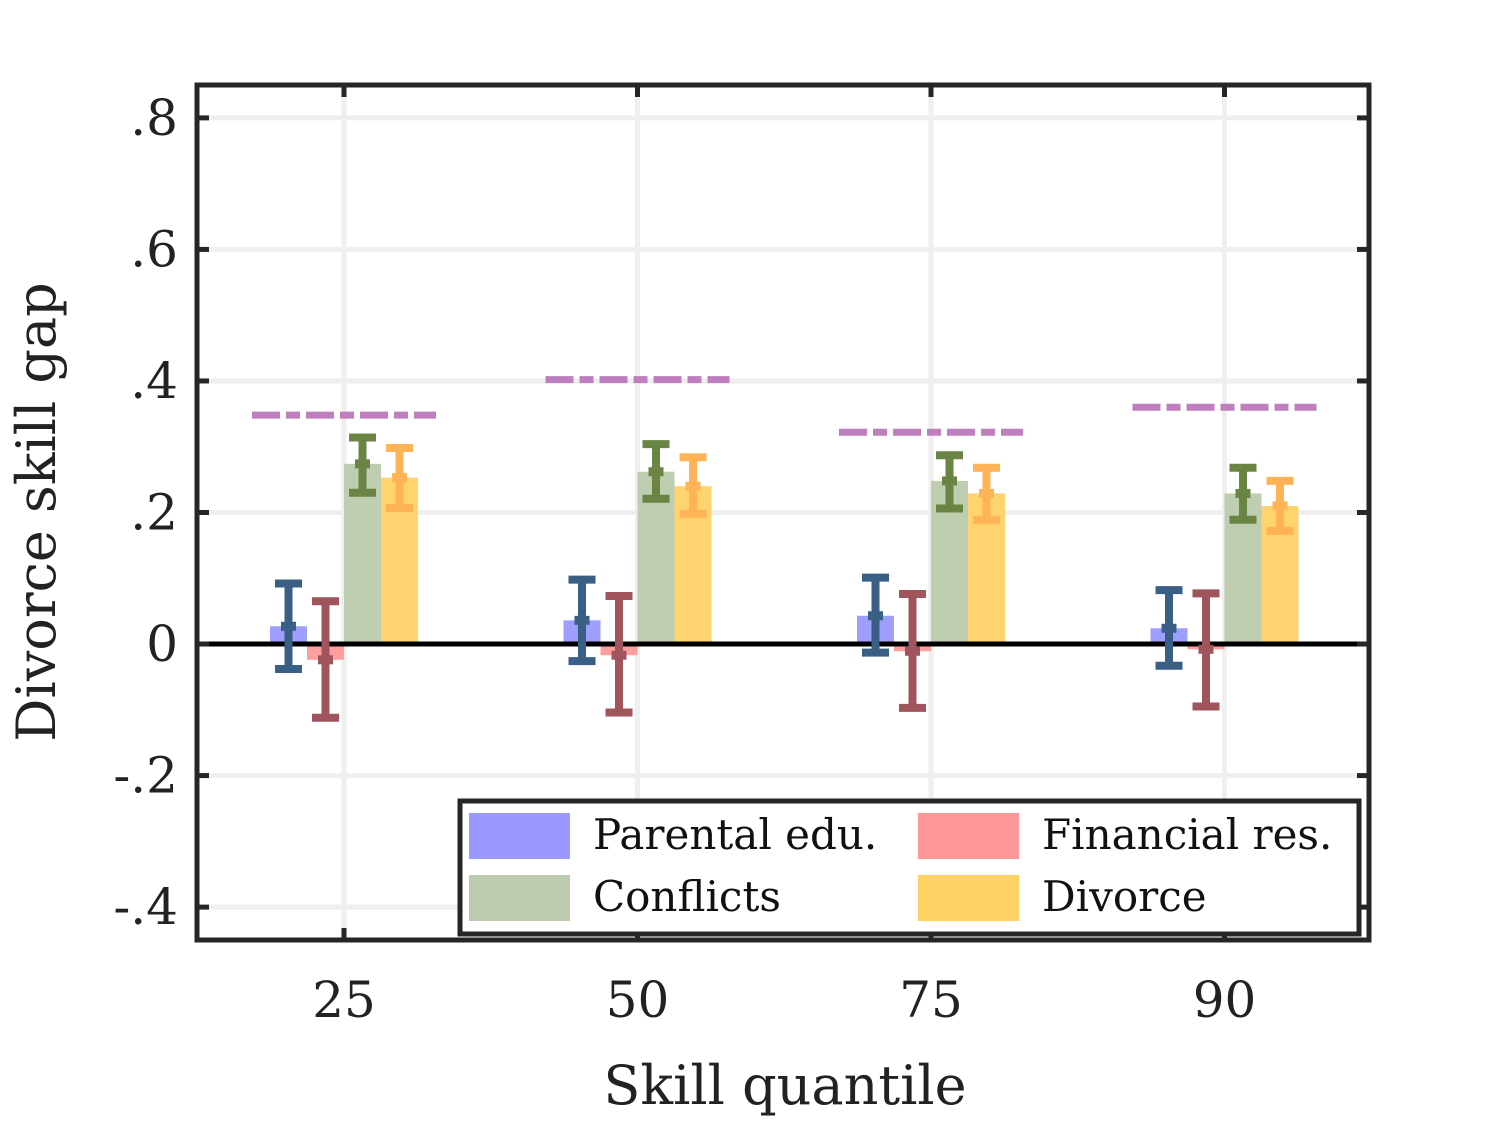 The width and height of the screenshot is (1509, 1129). What do you see at coordinates (344, 1000) in the screenshot?
I see `x-tick-label: 25` at bounding box center [344, 1000].